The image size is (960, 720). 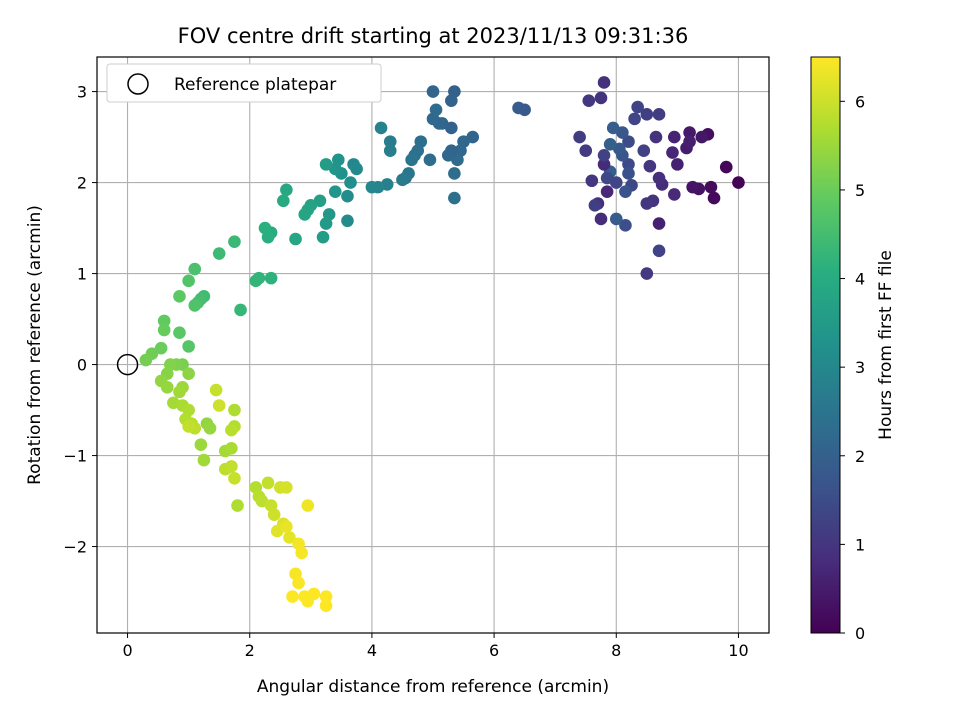 I want to click on colorbar-tick-label: 2, so click(x=860, y=456).